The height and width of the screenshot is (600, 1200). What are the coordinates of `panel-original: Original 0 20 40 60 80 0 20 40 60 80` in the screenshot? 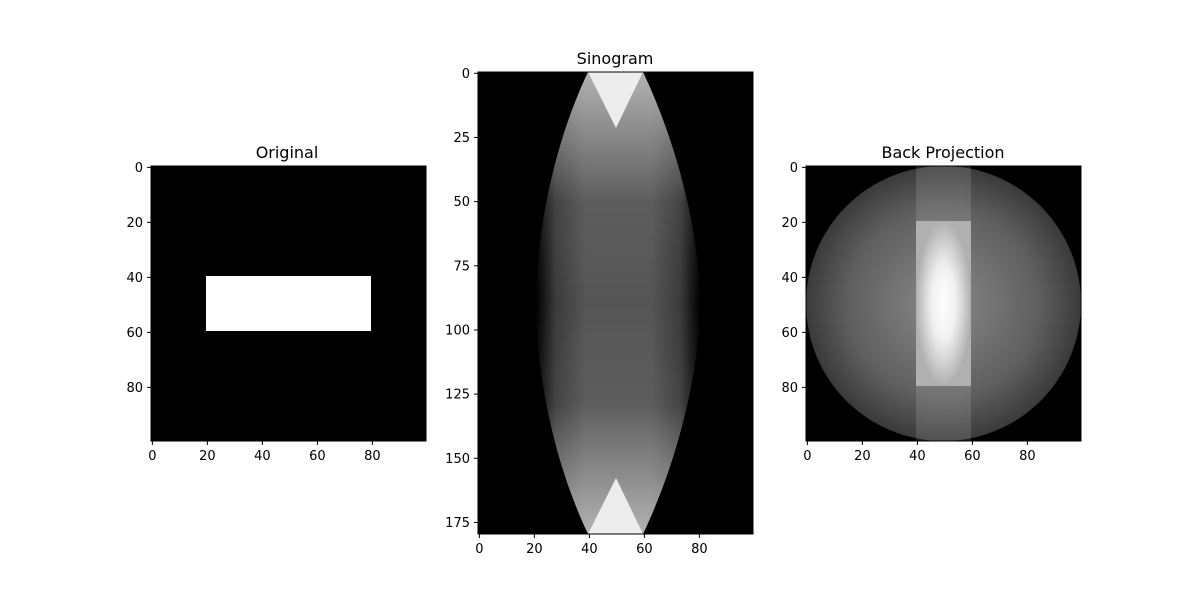 It's located at (276, 303).